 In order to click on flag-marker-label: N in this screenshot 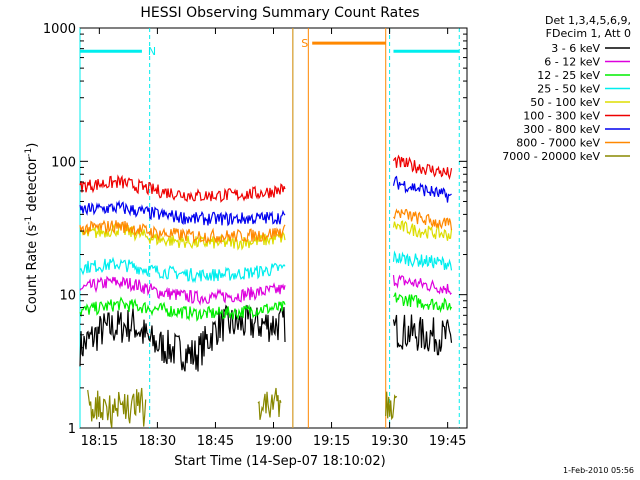, I will do `click(152, 51)`.